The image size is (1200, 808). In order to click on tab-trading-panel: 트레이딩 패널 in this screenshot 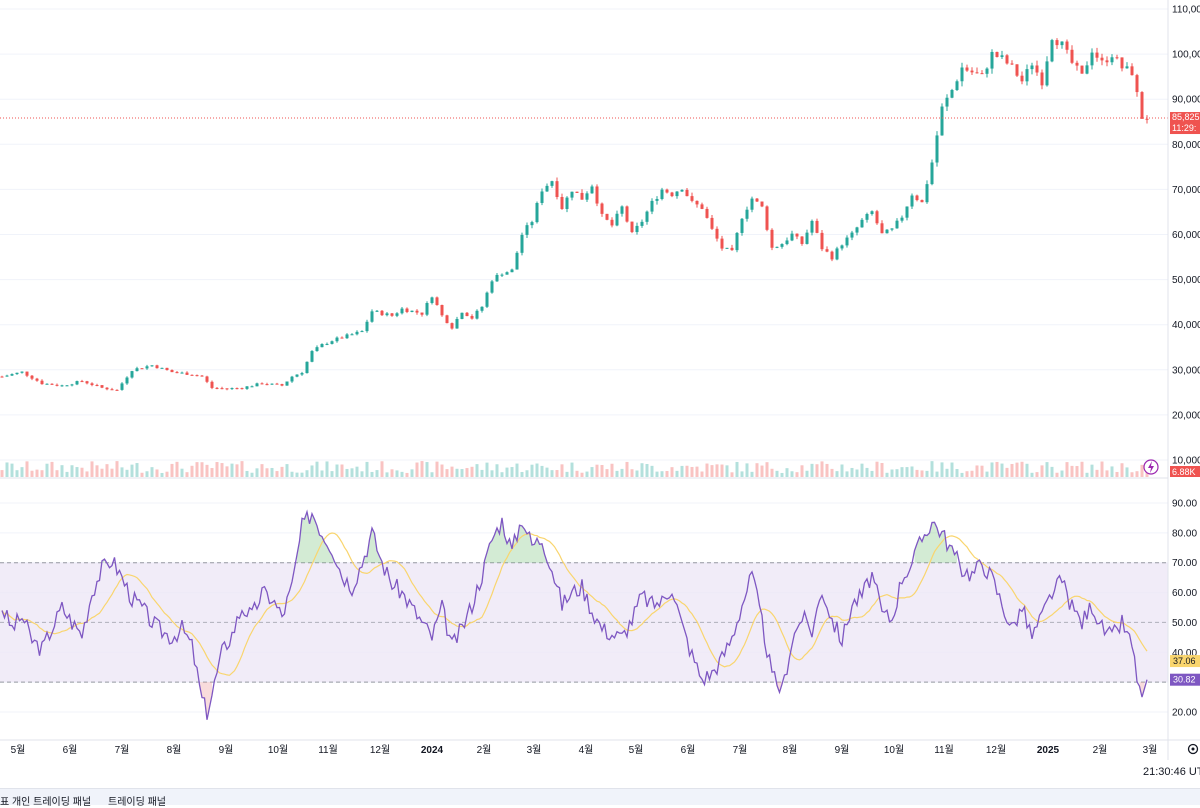, I will do `click(137, 802)`.